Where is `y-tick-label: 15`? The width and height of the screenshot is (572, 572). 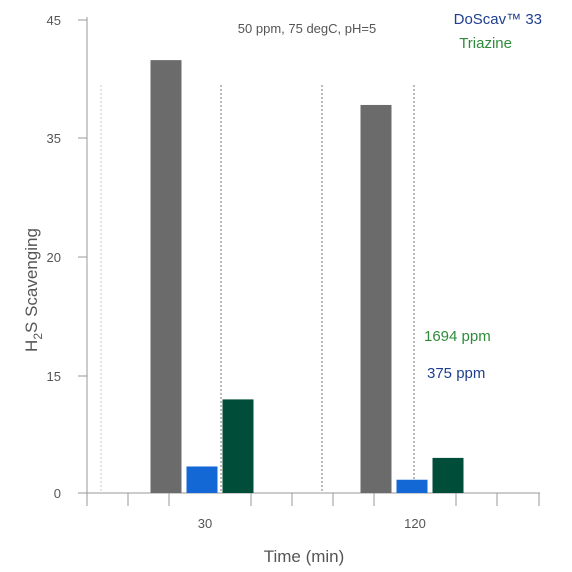 y-tick-label: 15 is located at coordinates (54, 376).